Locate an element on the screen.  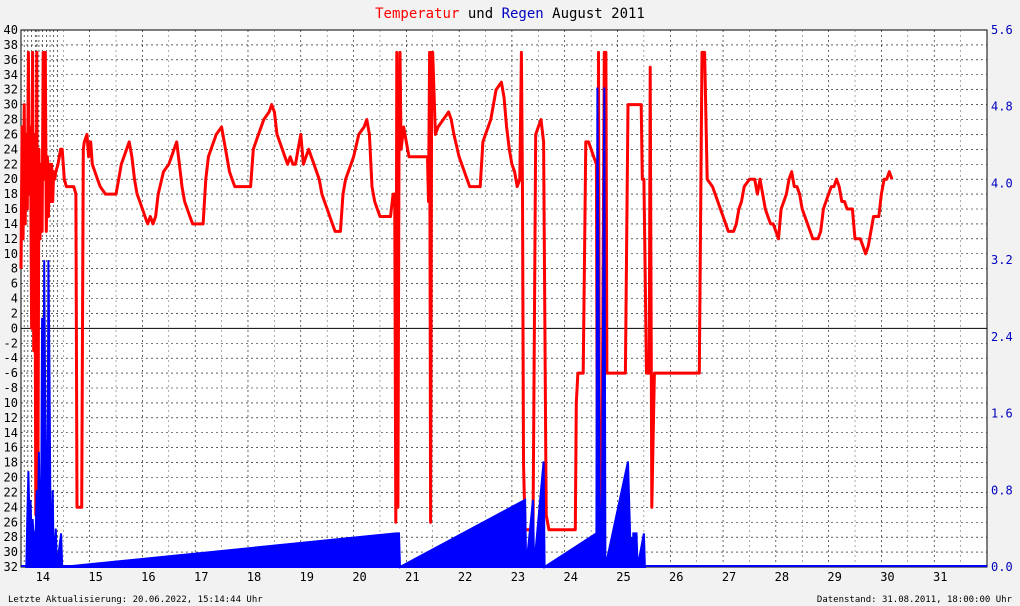
left-tick-label: 4 is located at coordinates (14, 299).